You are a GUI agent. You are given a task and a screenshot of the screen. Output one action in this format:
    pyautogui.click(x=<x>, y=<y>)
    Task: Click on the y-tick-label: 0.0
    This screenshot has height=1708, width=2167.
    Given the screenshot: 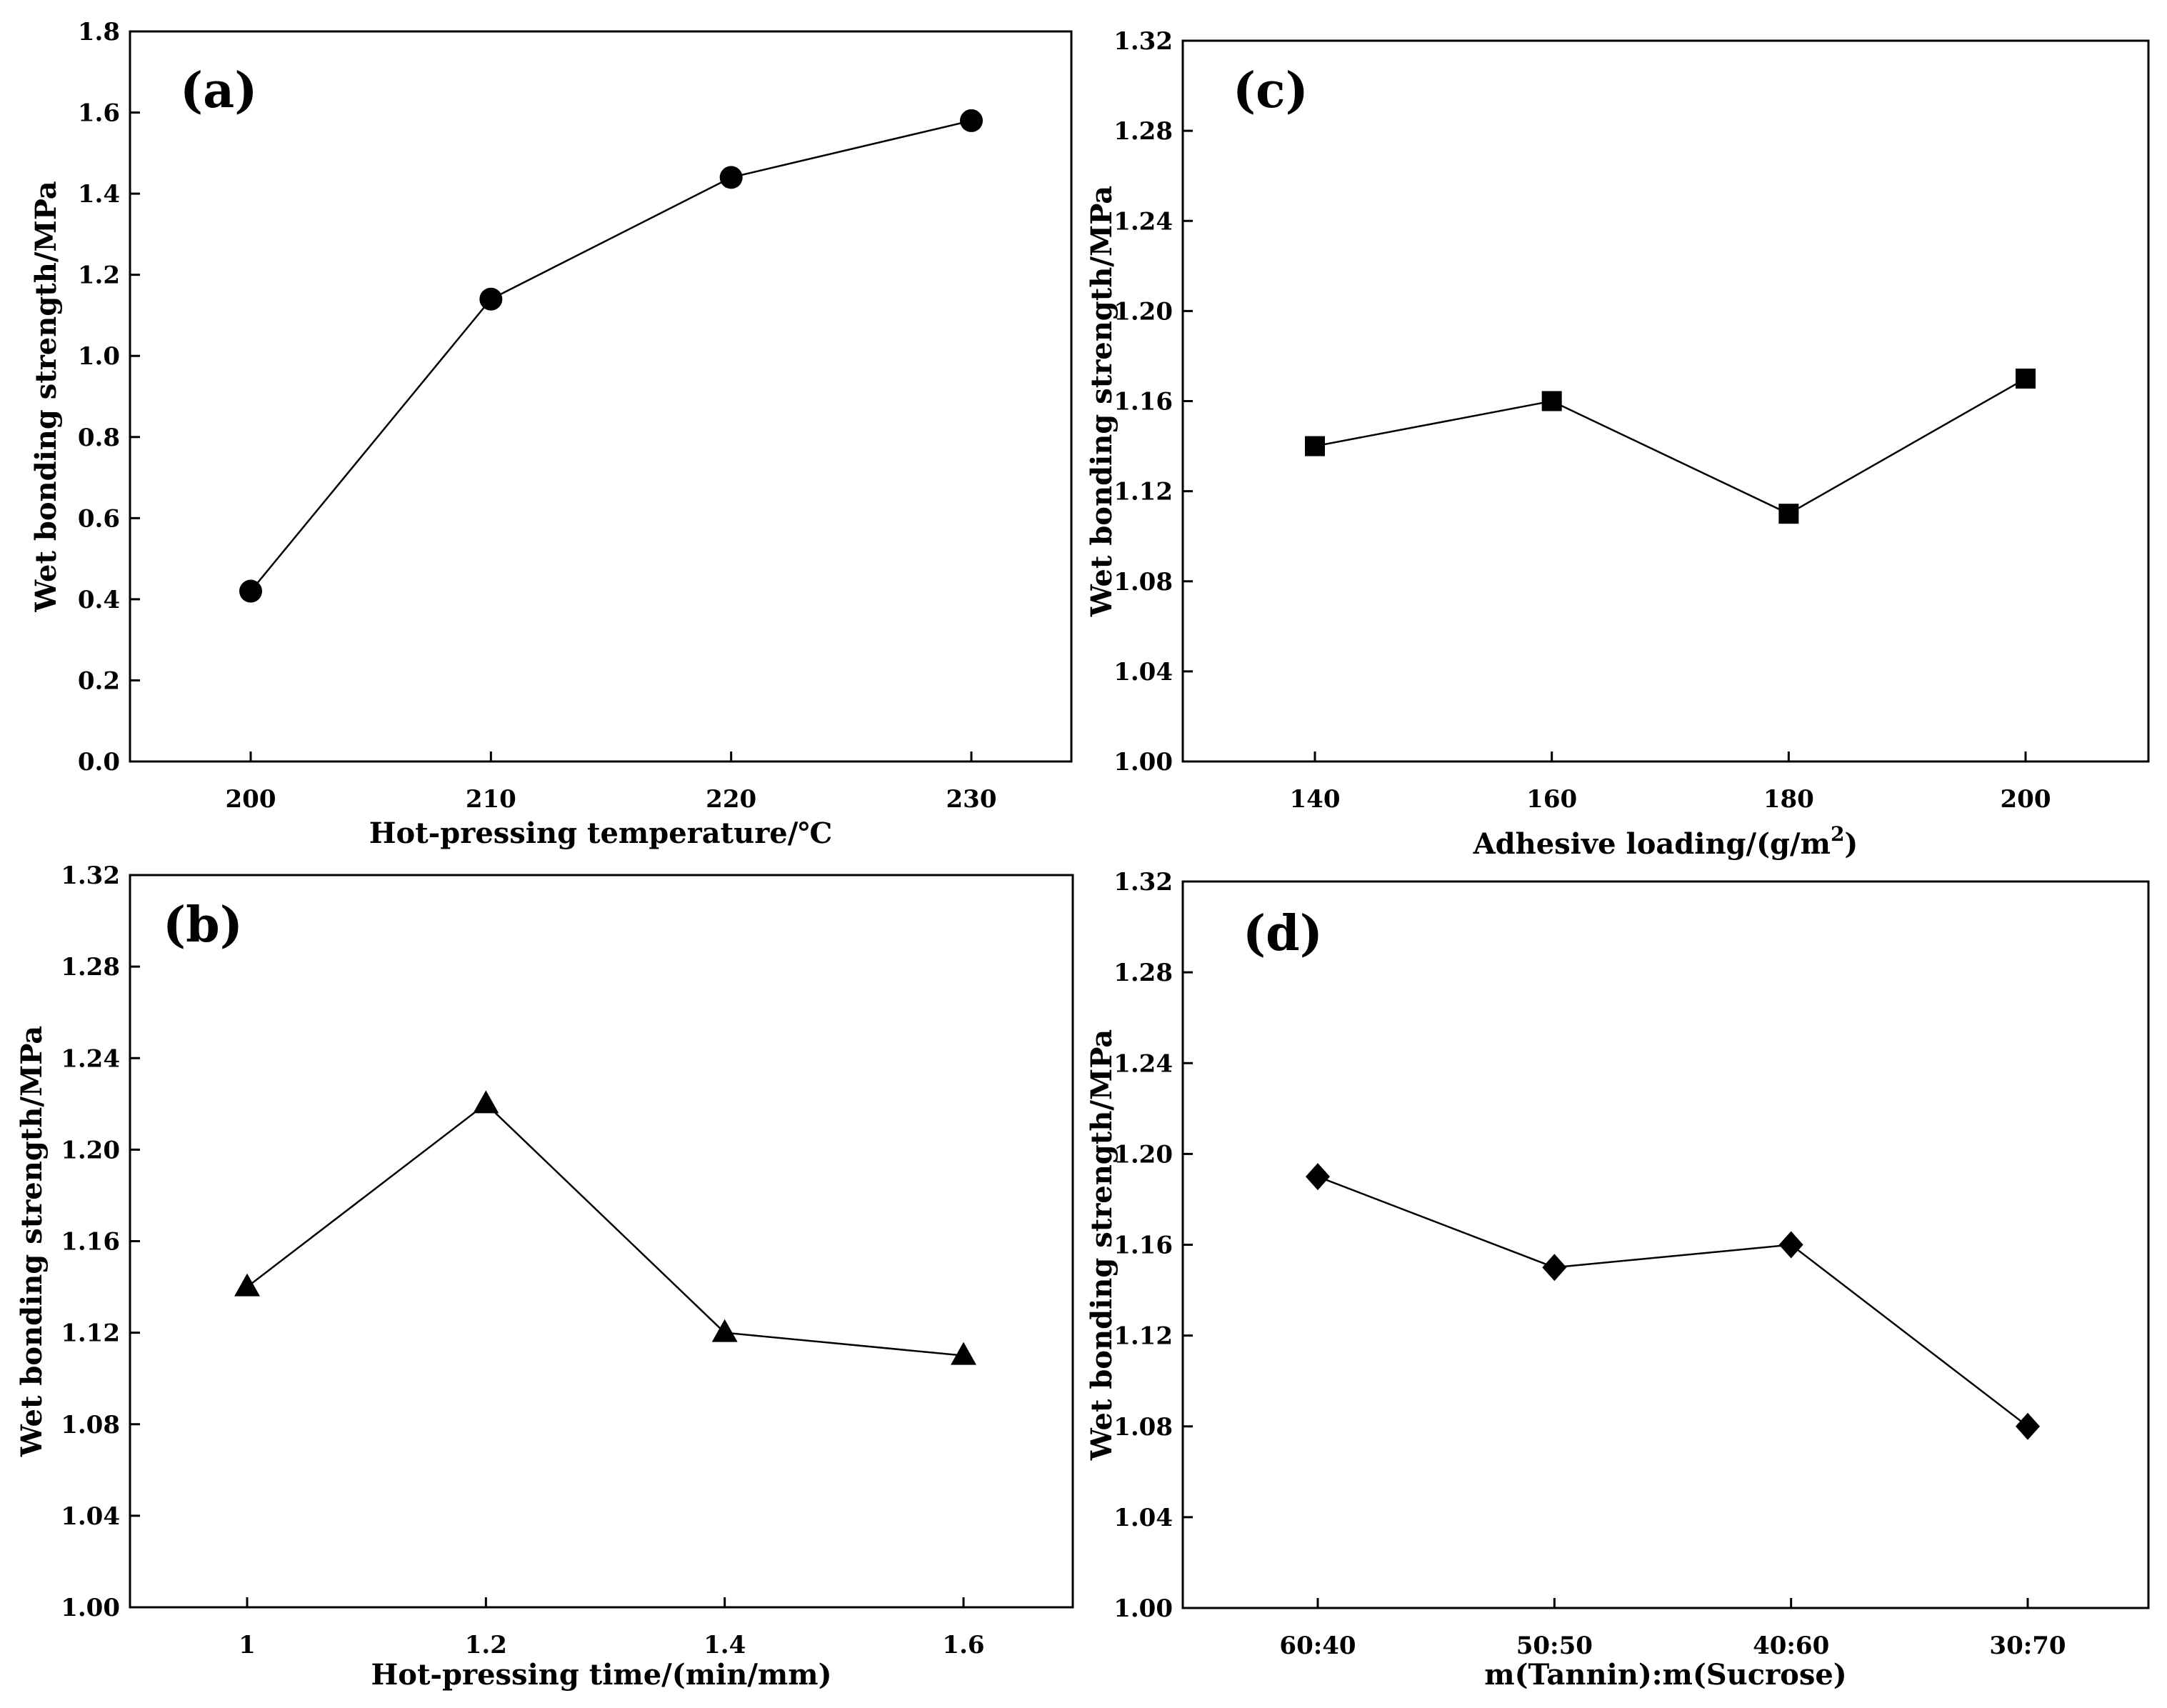 What is the action you would take?
    pyautogui.click(x=99, y=762)
    